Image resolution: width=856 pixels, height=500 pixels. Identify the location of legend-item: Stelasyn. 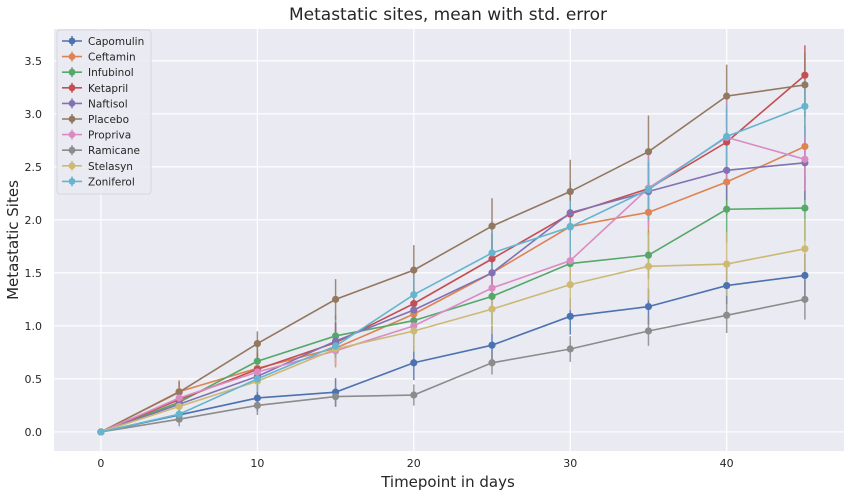
(97, 166).